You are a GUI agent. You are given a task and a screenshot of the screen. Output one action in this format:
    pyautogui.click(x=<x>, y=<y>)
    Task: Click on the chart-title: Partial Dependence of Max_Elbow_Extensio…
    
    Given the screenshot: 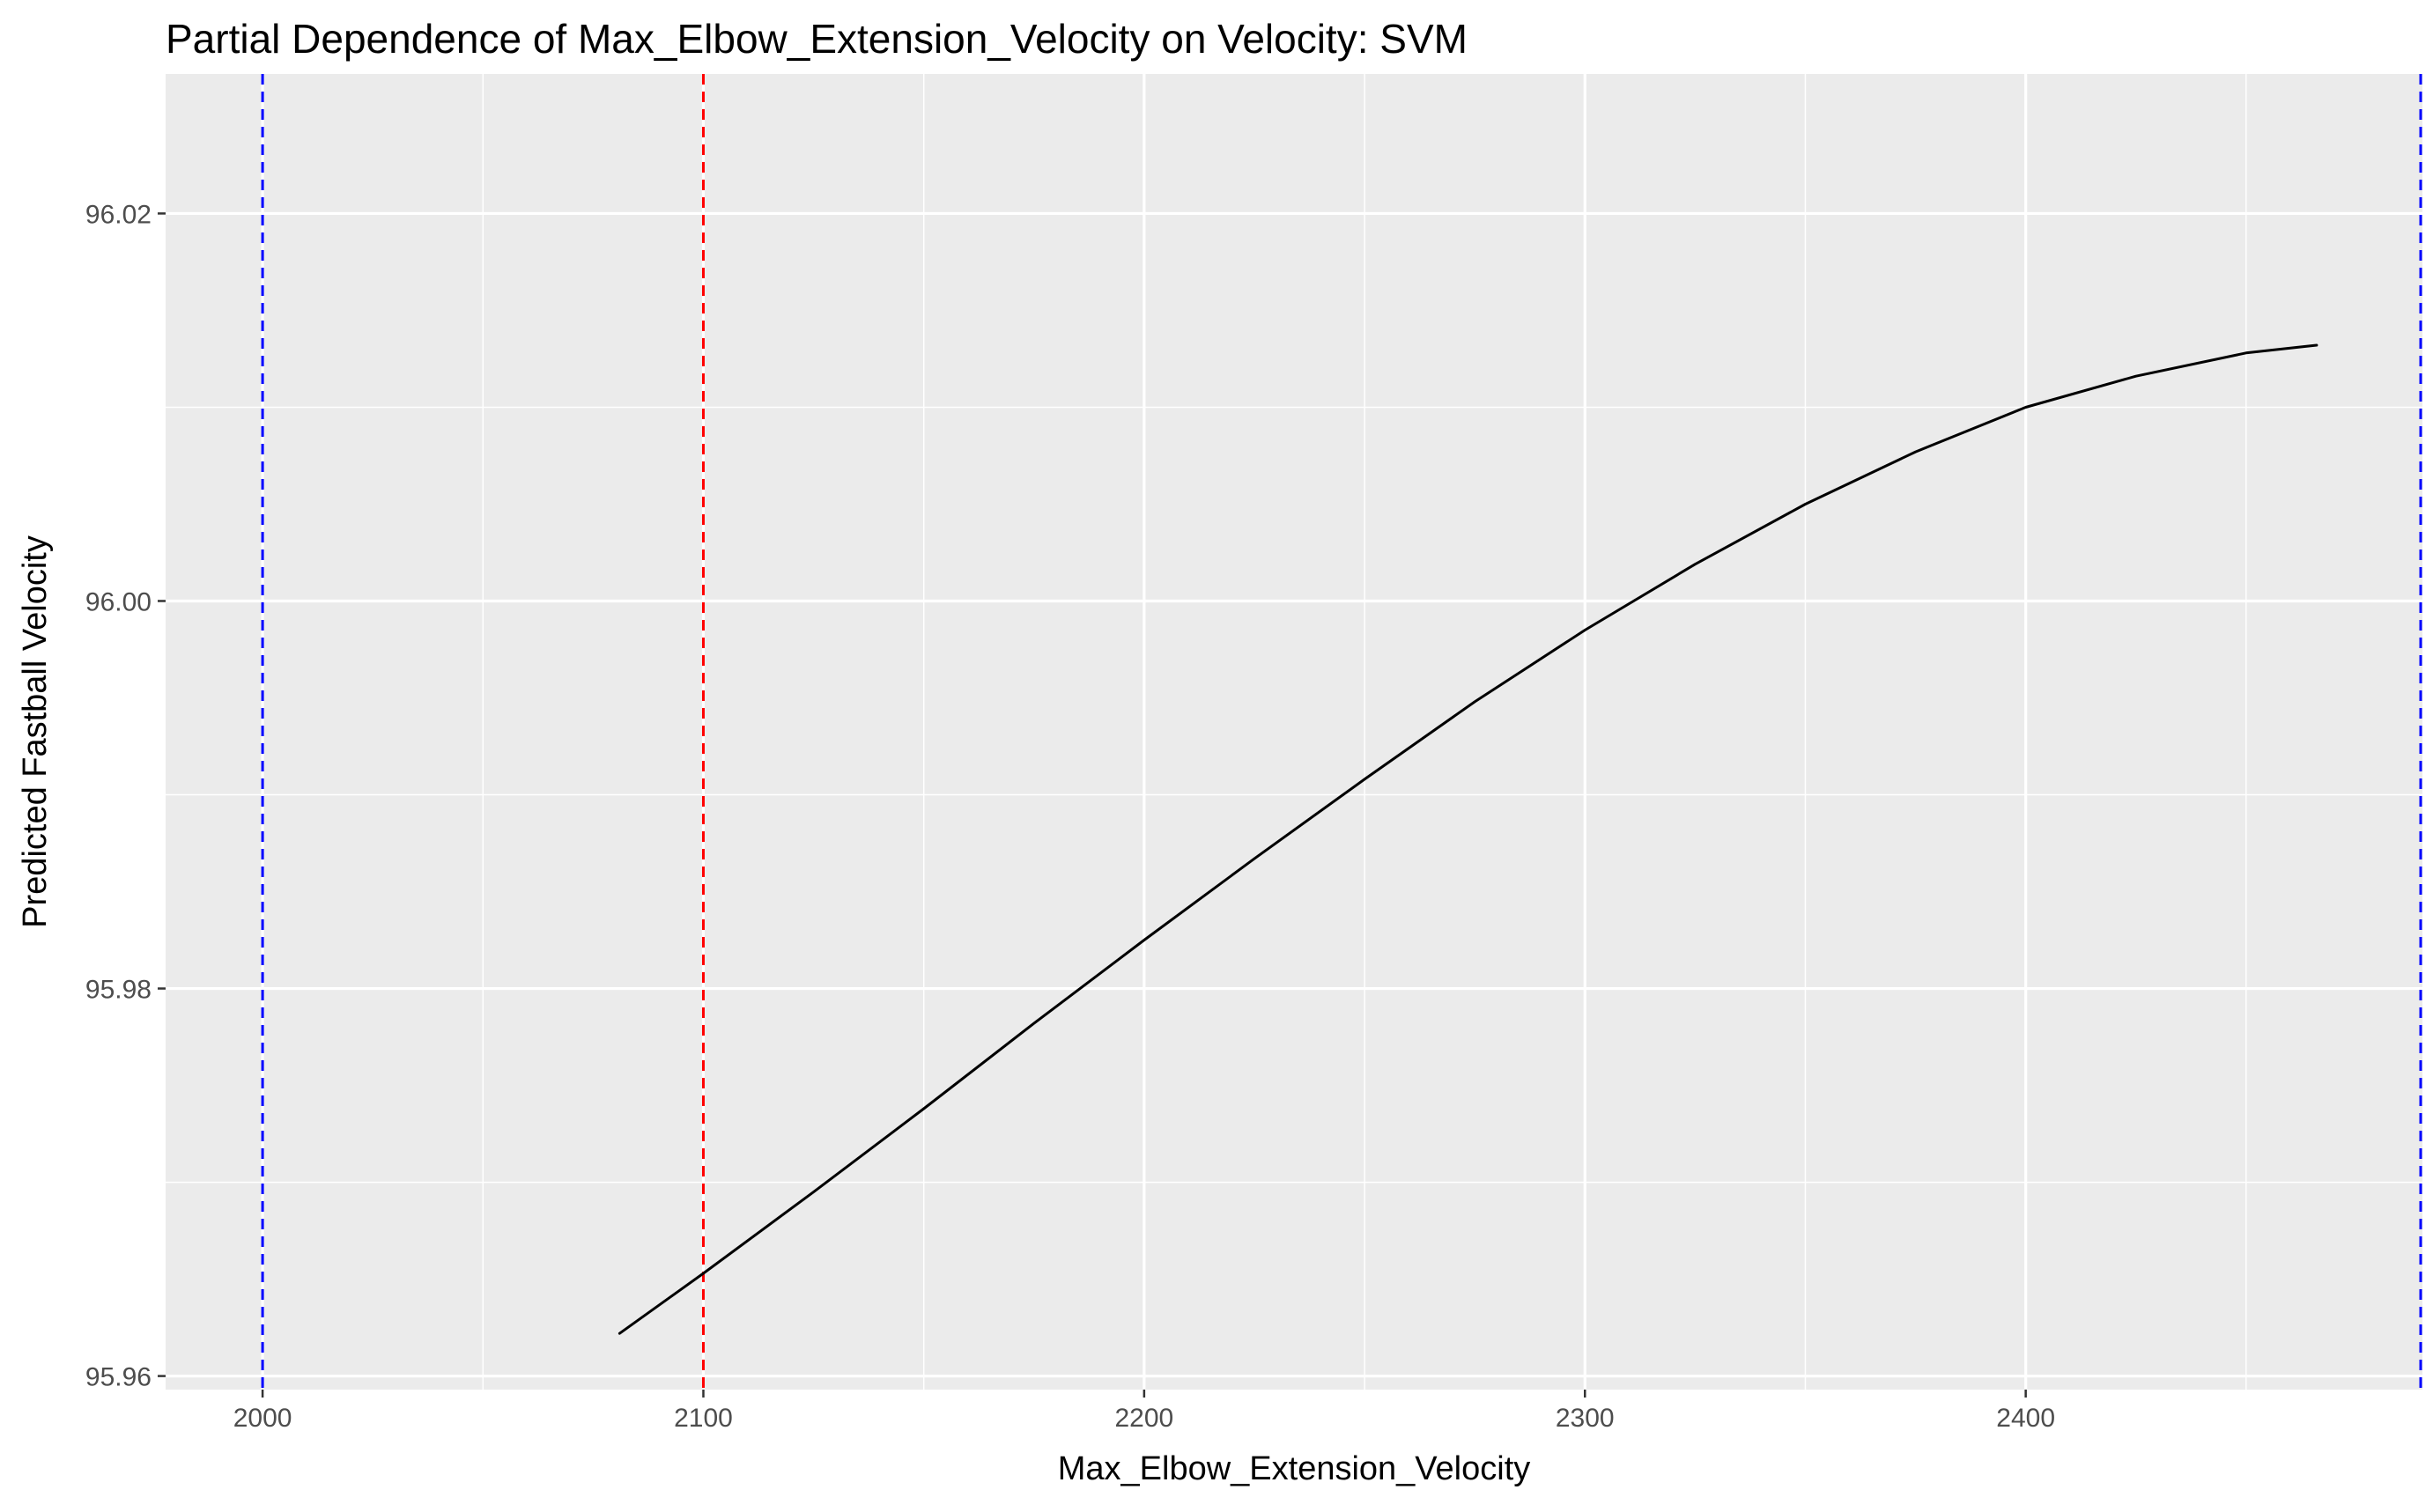 What is the action you would take?
    pyautogui.click(x=817, y=39)
    